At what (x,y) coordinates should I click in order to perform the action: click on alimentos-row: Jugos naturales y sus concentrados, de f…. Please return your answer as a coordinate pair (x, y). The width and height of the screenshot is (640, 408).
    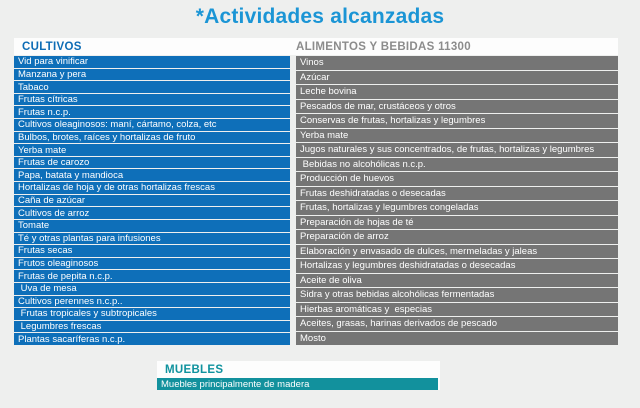
    Looking at the image, I should click on (457, 150).